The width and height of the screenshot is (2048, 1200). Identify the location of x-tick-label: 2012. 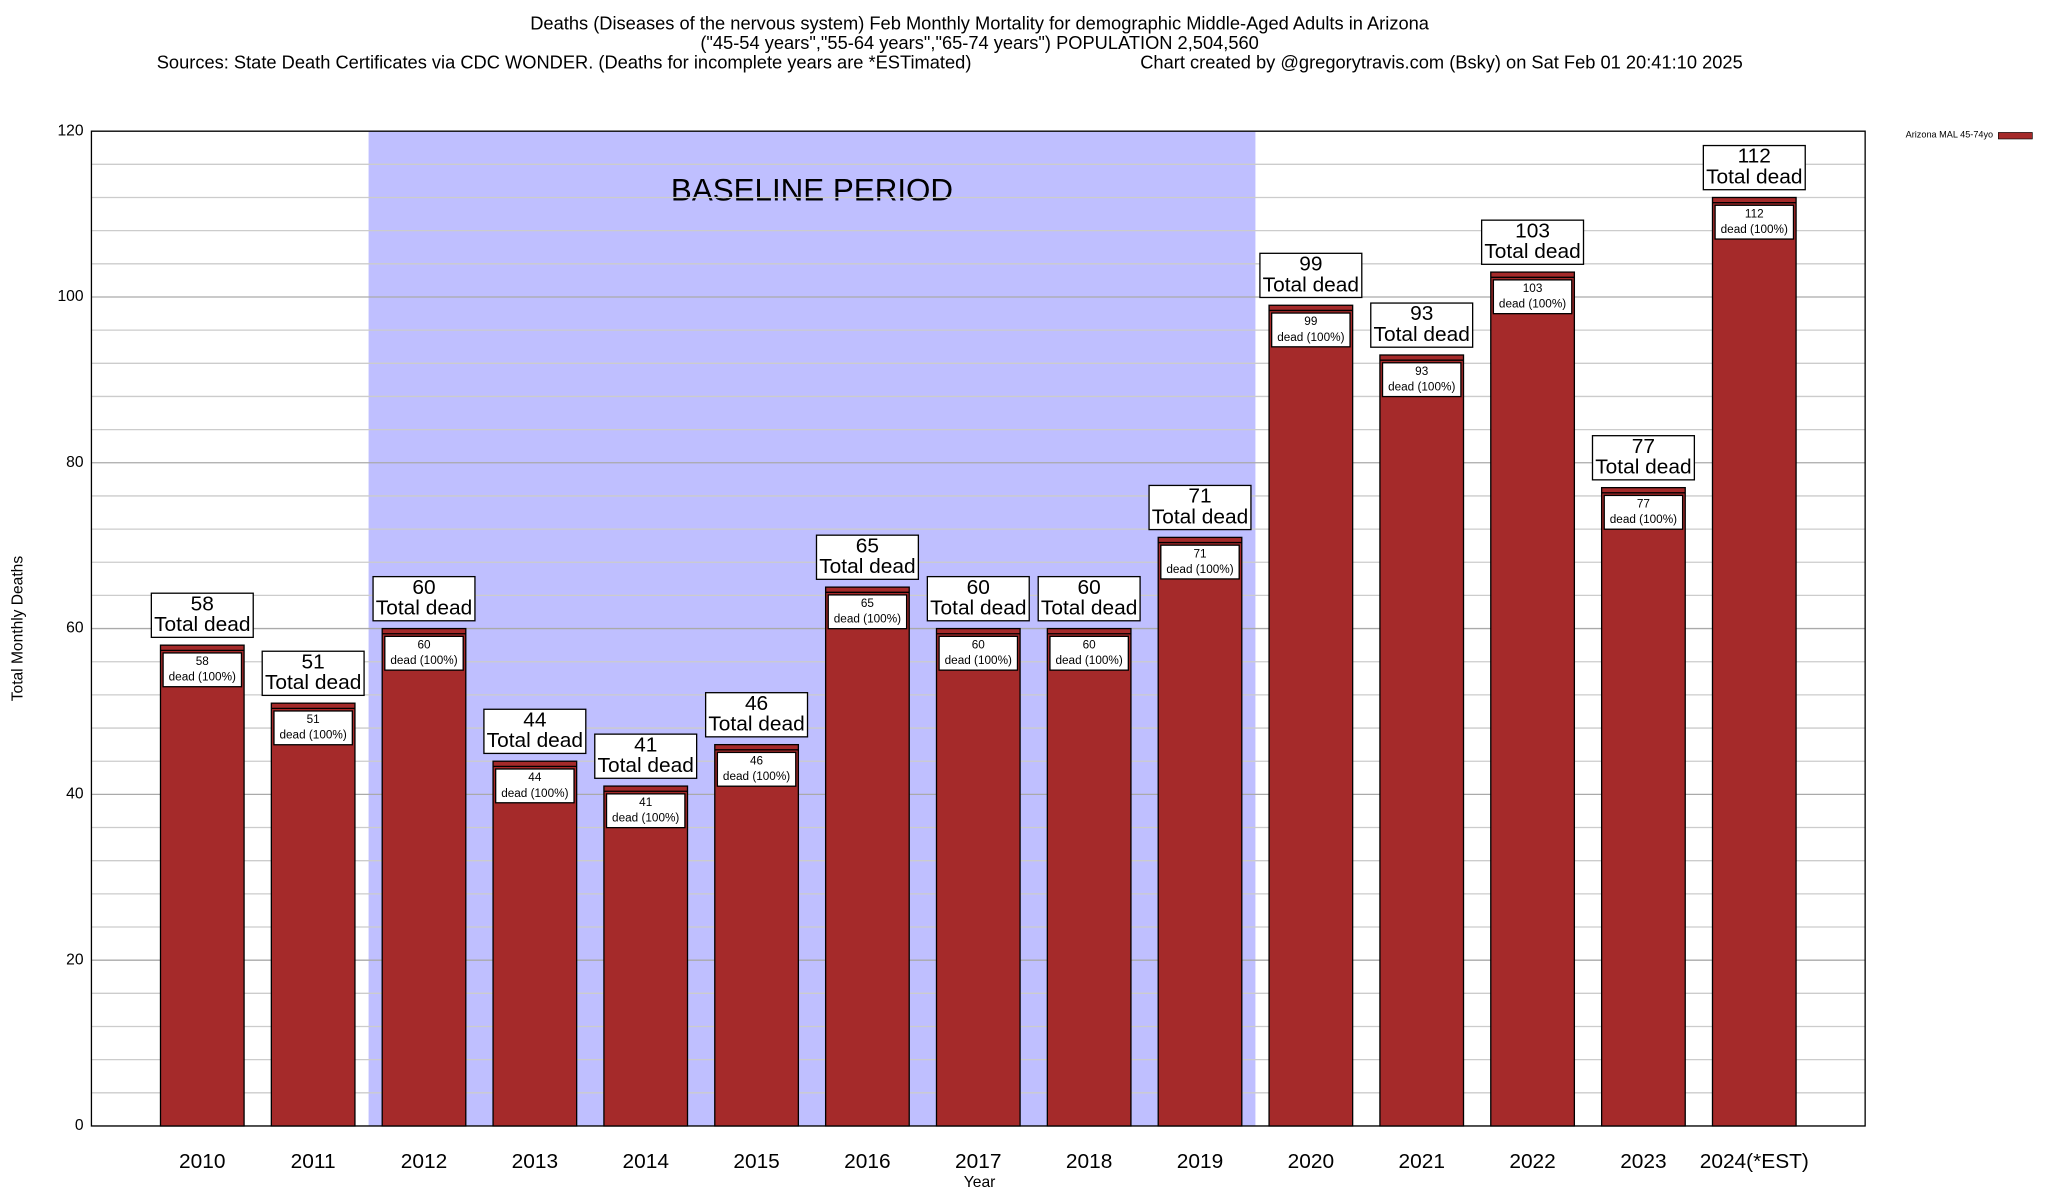
(424, 1161).